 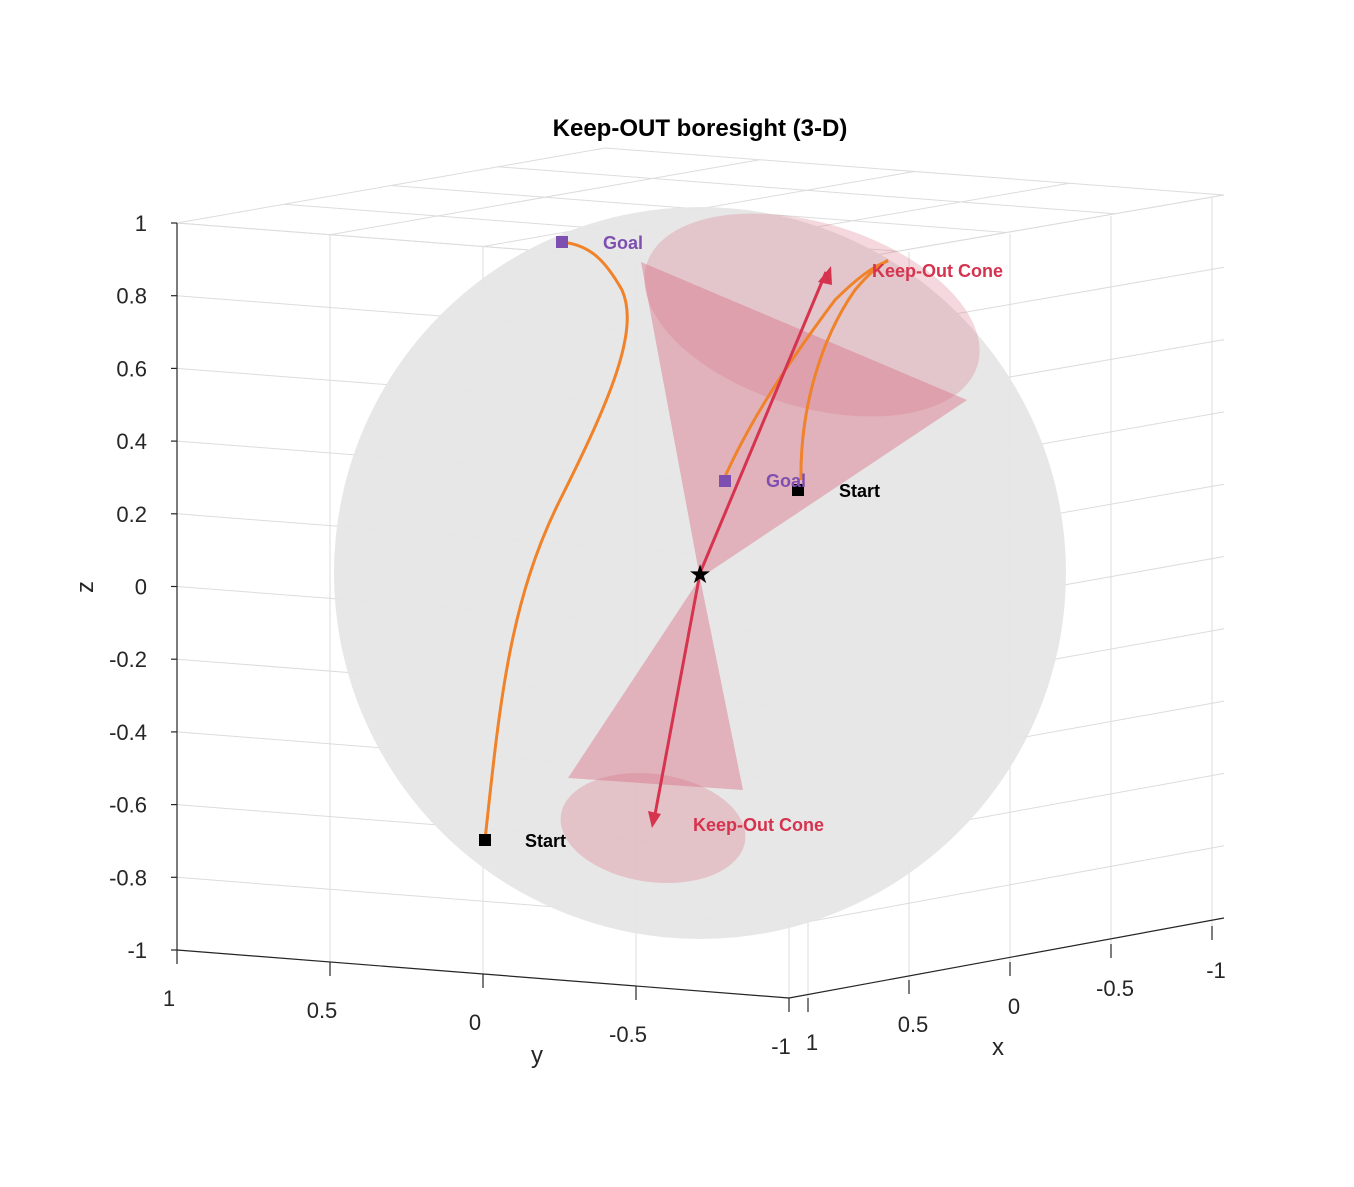 What do you see at coordinates (477, 1004) in the screenshot?
I see `y-axis-ticks: 1 0.5 0 -0.5 -1` at bounding box center [477, 1004].